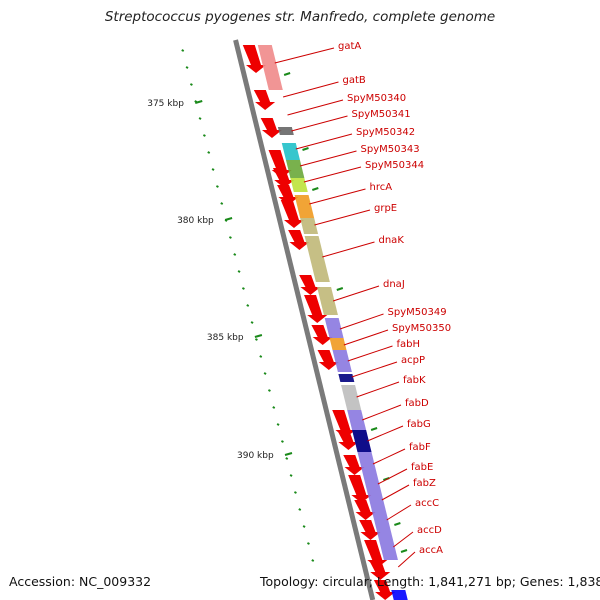 Image resolution: width=600 pixels, height=600 pixels. I want to click on gene-label-dnak: dnaK, so click(392, 240).